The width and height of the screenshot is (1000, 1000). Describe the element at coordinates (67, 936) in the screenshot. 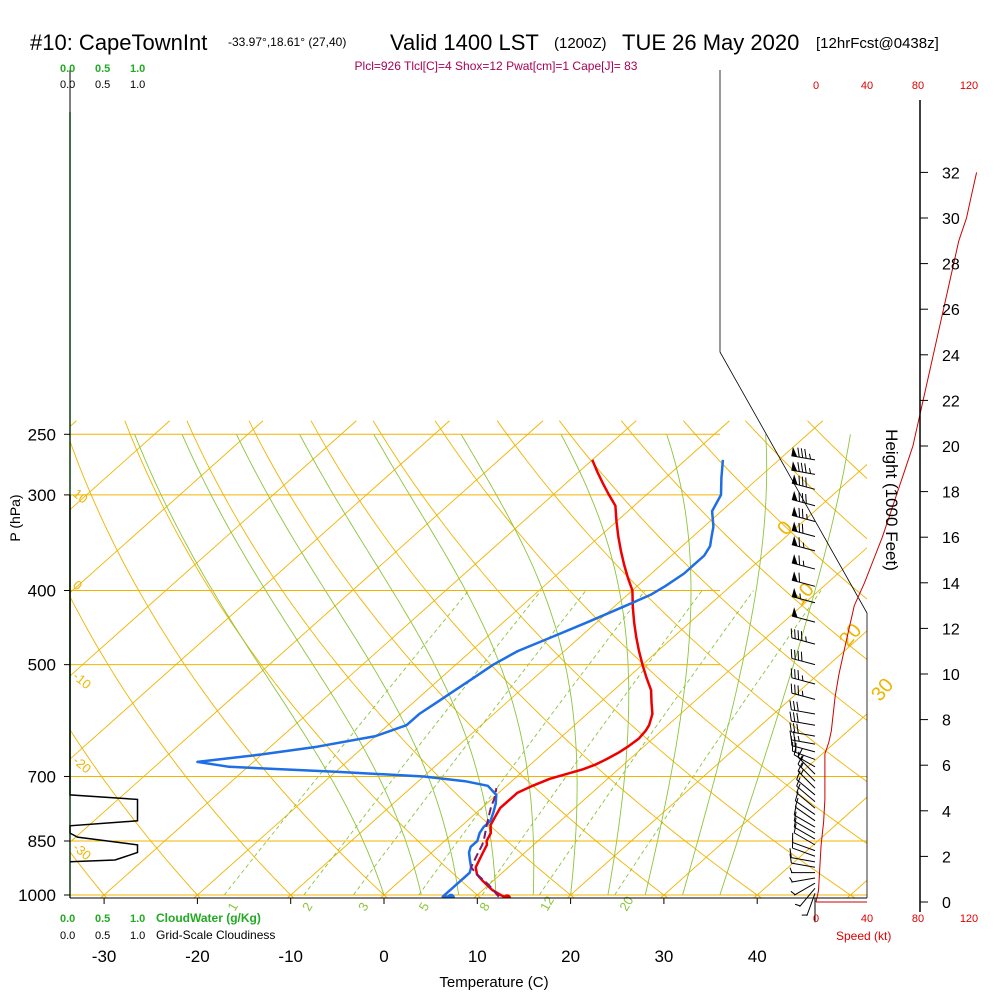

I see `cloudiness-tick: 0.0` at that location.